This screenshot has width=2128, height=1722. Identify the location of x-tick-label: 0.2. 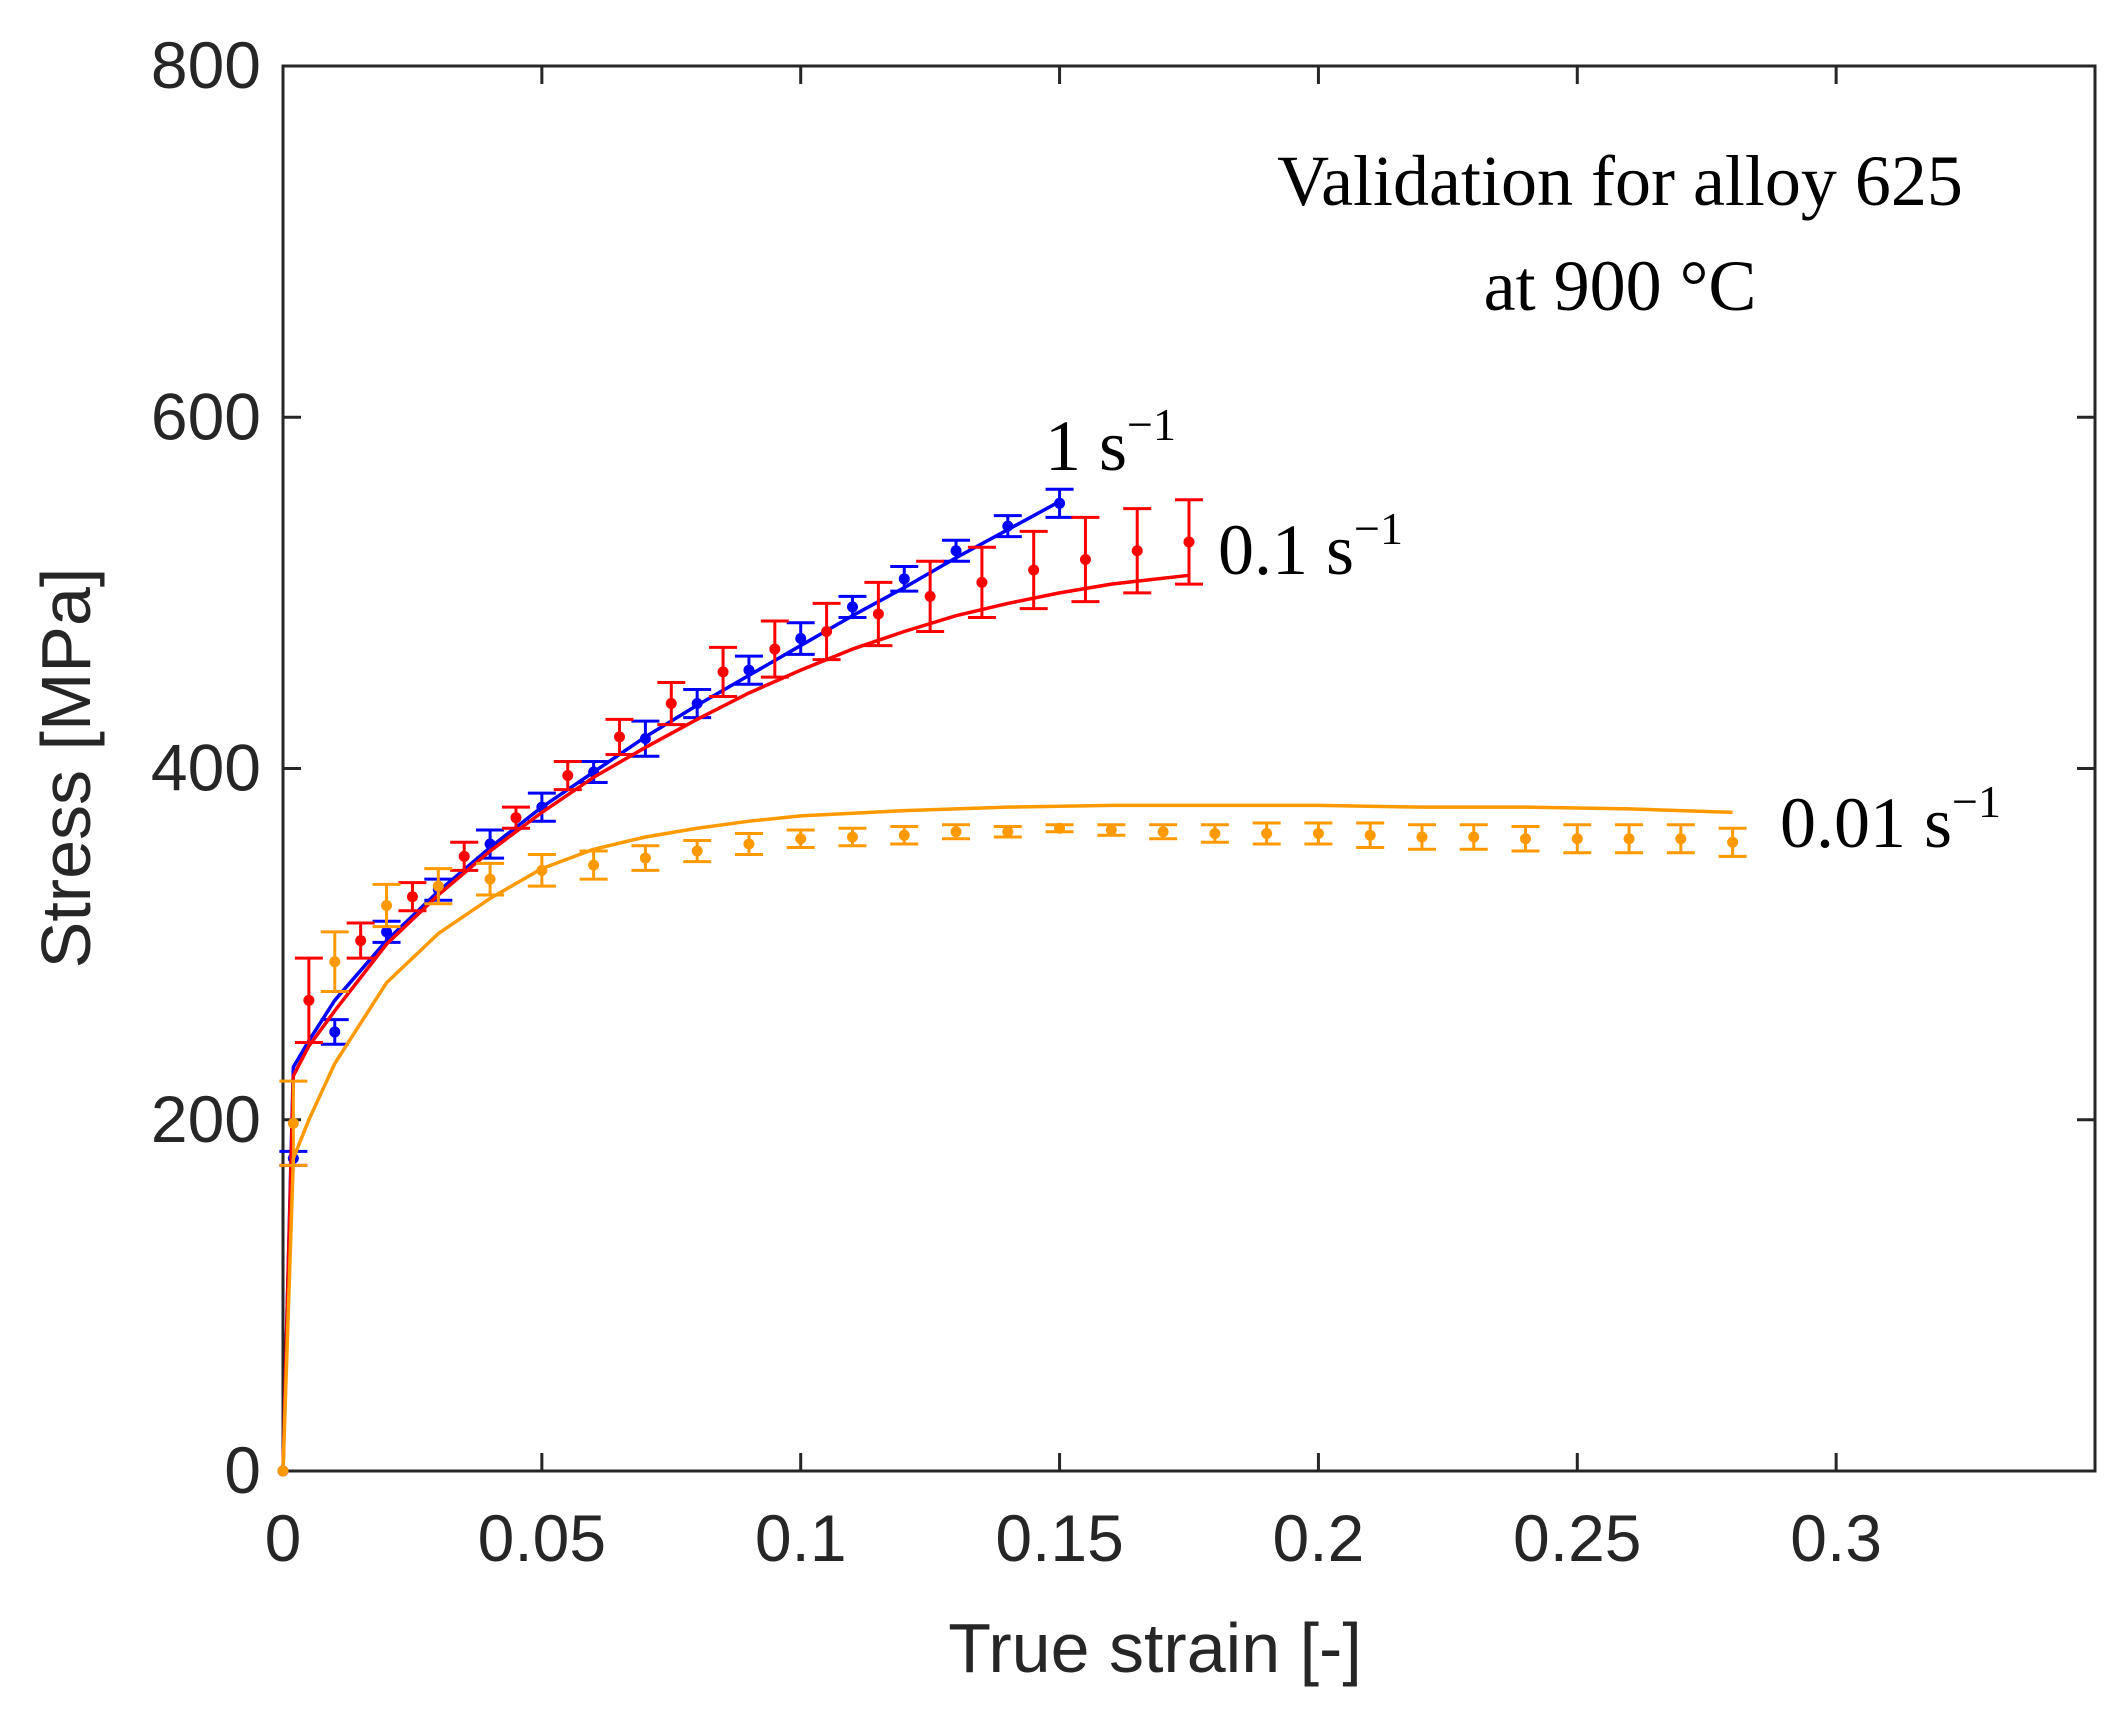
(1319, 1538).